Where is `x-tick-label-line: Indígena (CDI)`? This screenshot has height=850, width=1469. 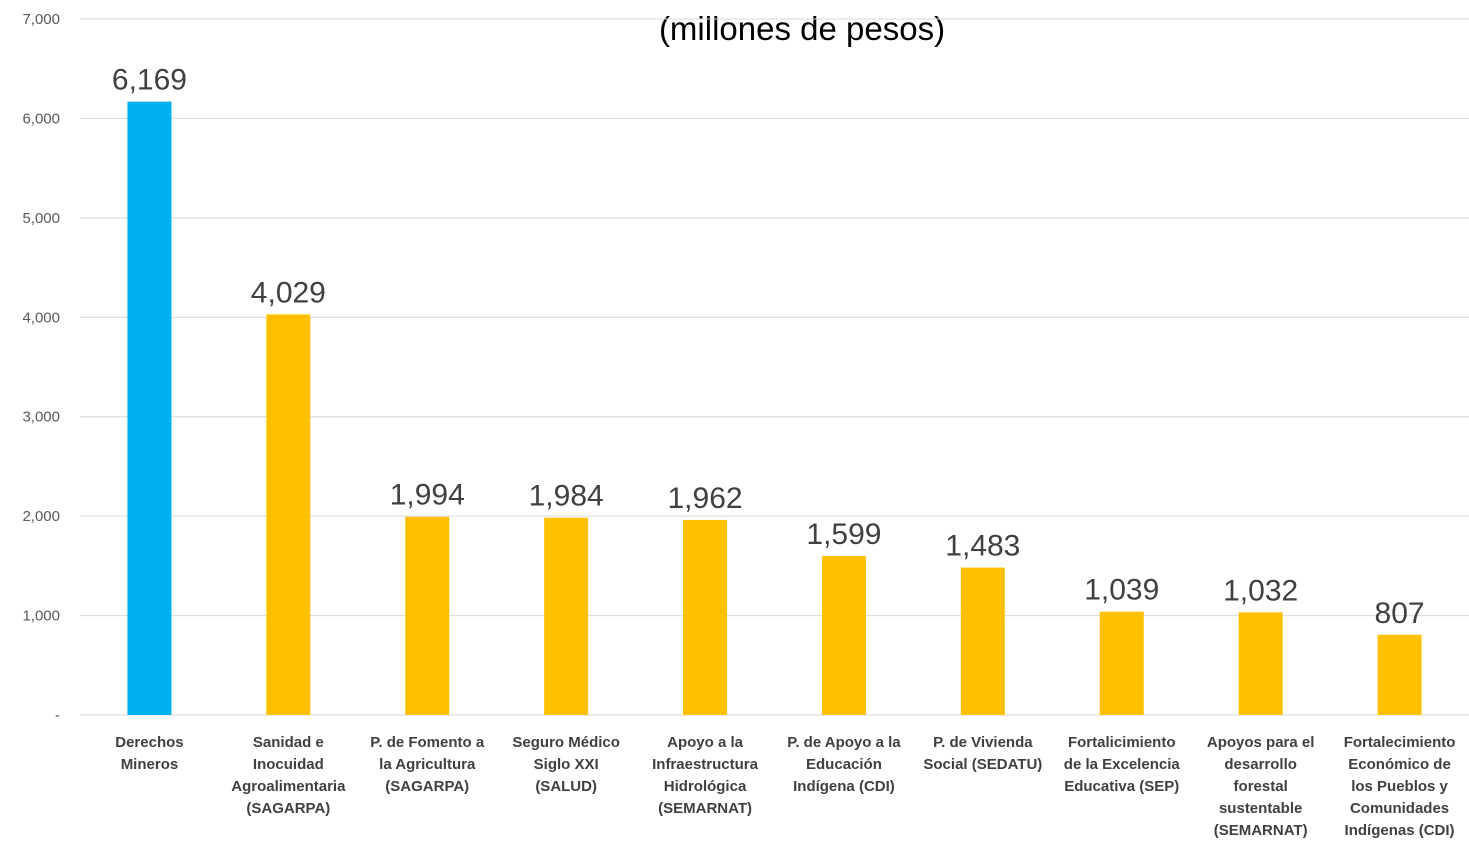 x-tick-label-line: Indígena (CDI) is located at coordinates (844, 786).